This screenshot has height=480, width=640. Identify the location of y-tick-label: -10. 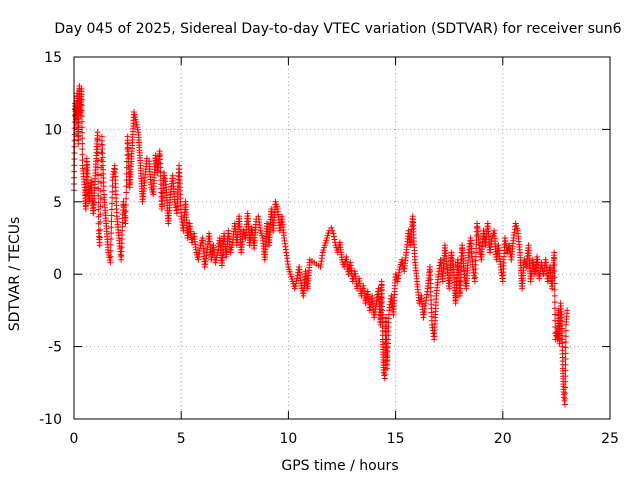
(50, 420).